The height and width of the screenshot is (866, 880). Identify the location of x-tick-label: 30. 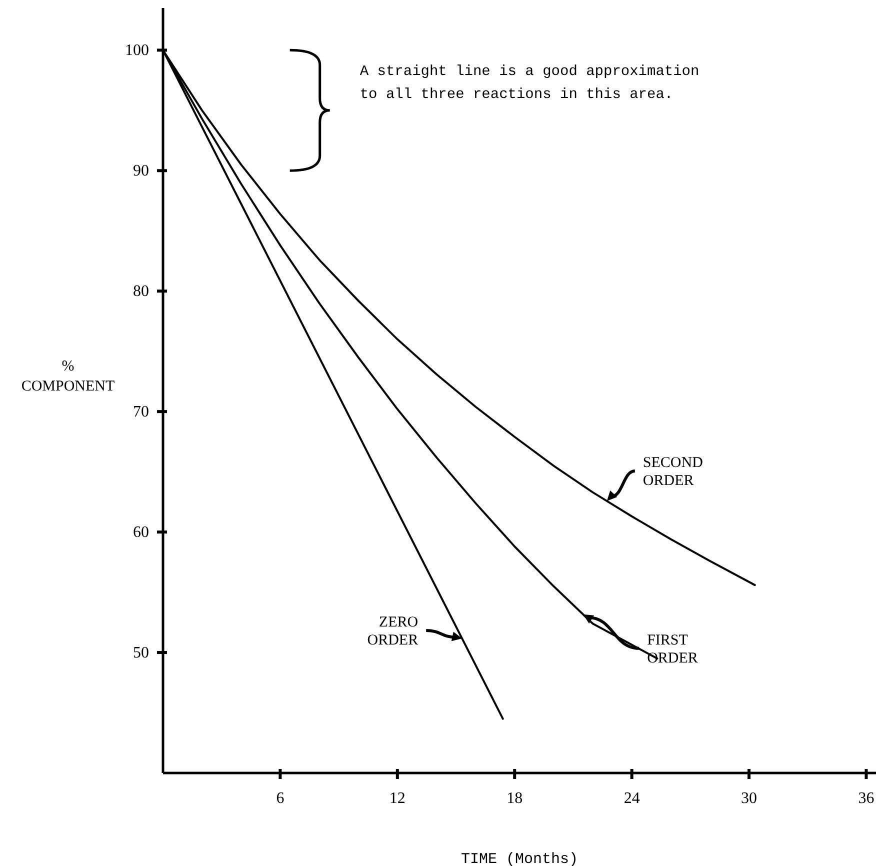
(749, 798).